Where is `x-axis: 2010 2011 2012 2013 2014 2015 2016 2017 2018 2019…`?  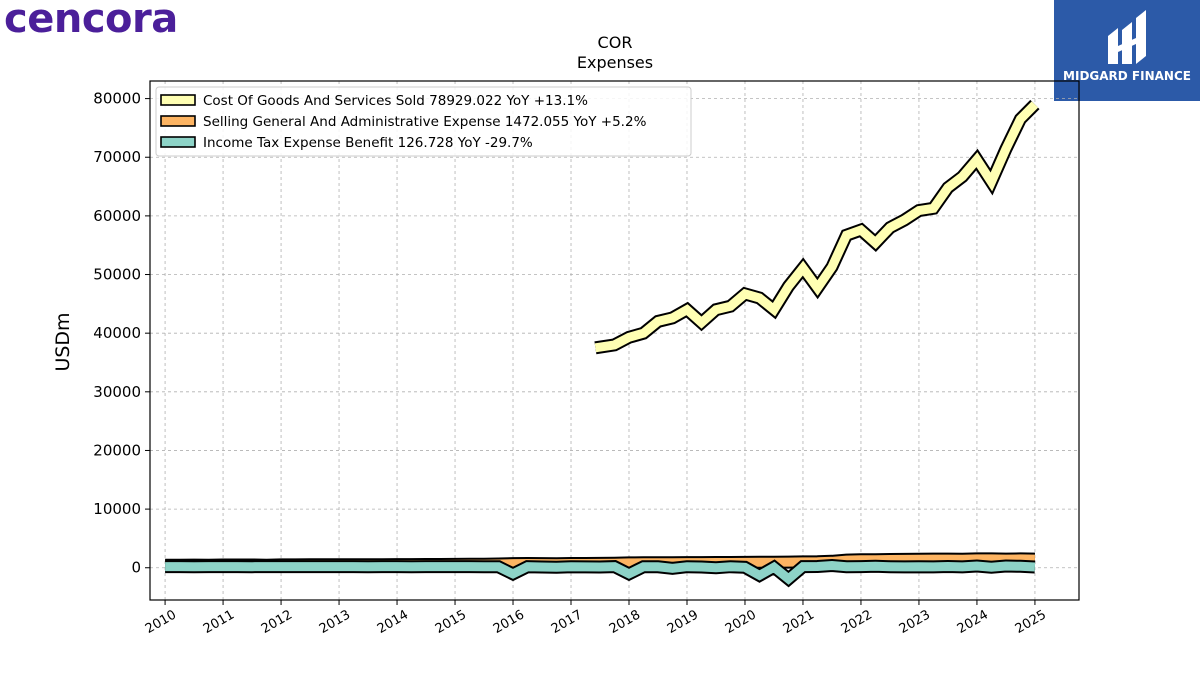
x-axis: 2010 2011 2012 2013 2014 2015 2016 2017 2018 2019… is located at coordinates (596, 618).